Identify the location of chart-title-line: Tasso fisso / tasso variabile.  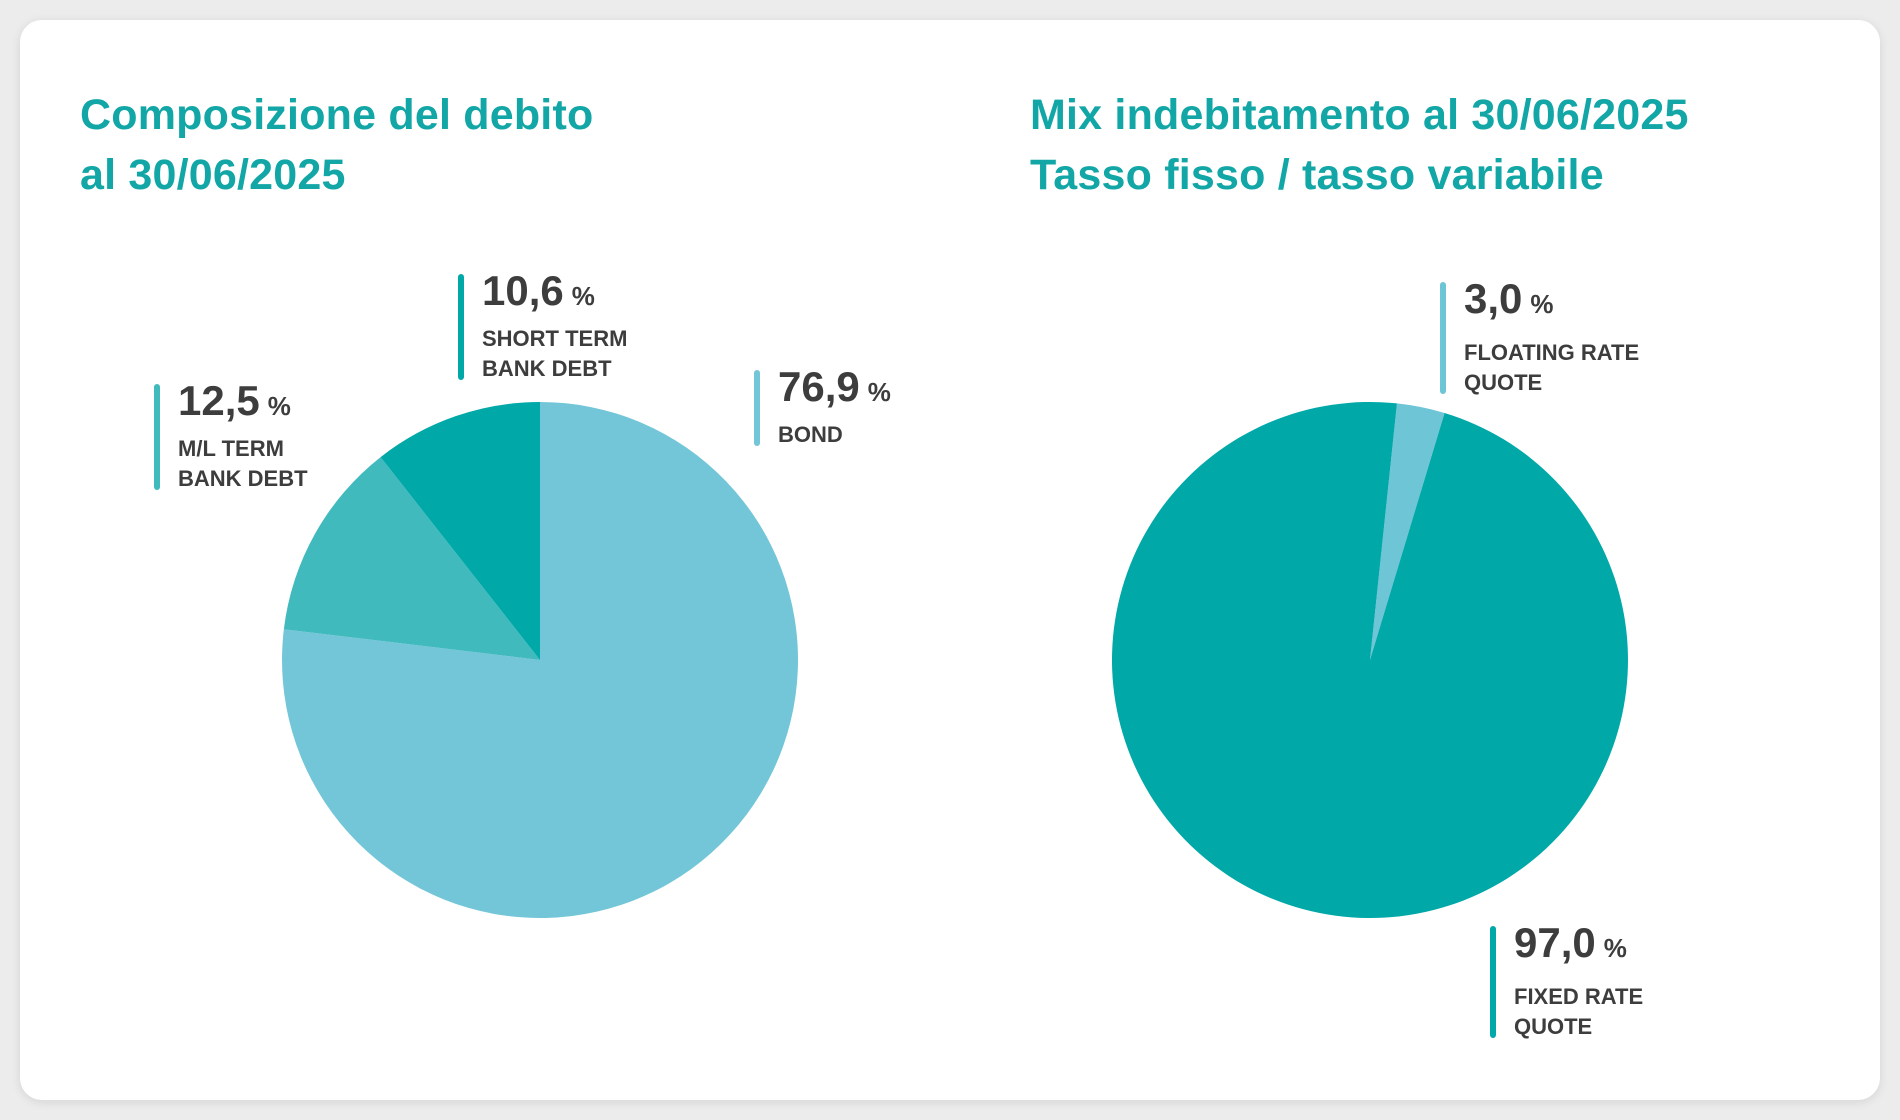
(1317, 175).